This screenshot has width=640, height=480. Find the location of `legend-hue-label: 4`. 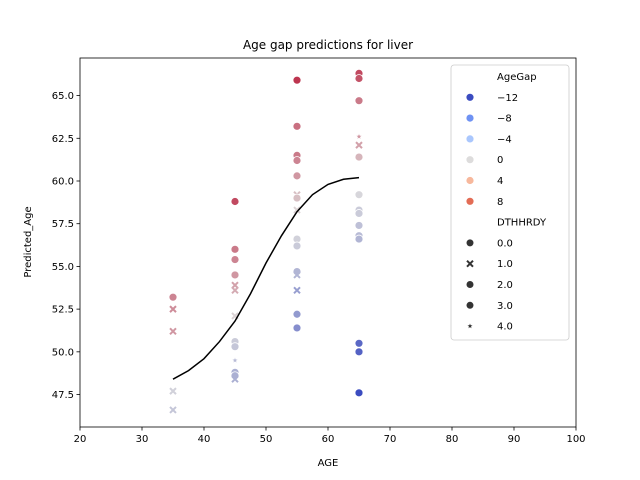

legend-hue-label: 4 is located at coordinates (500, 181).